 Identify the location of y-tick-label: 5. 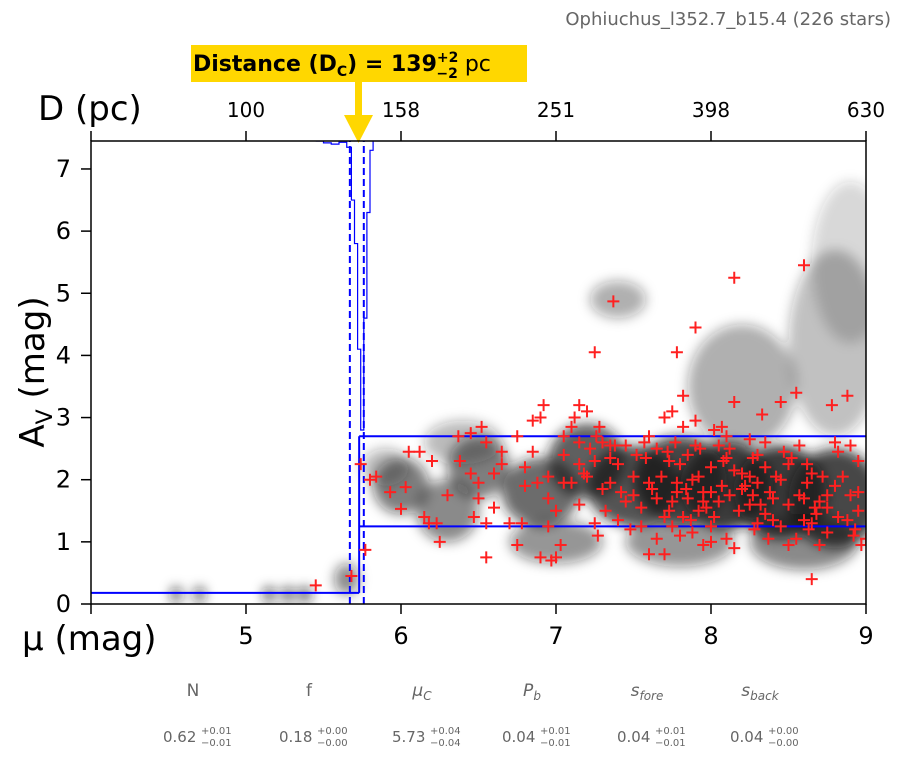
(63, 293).